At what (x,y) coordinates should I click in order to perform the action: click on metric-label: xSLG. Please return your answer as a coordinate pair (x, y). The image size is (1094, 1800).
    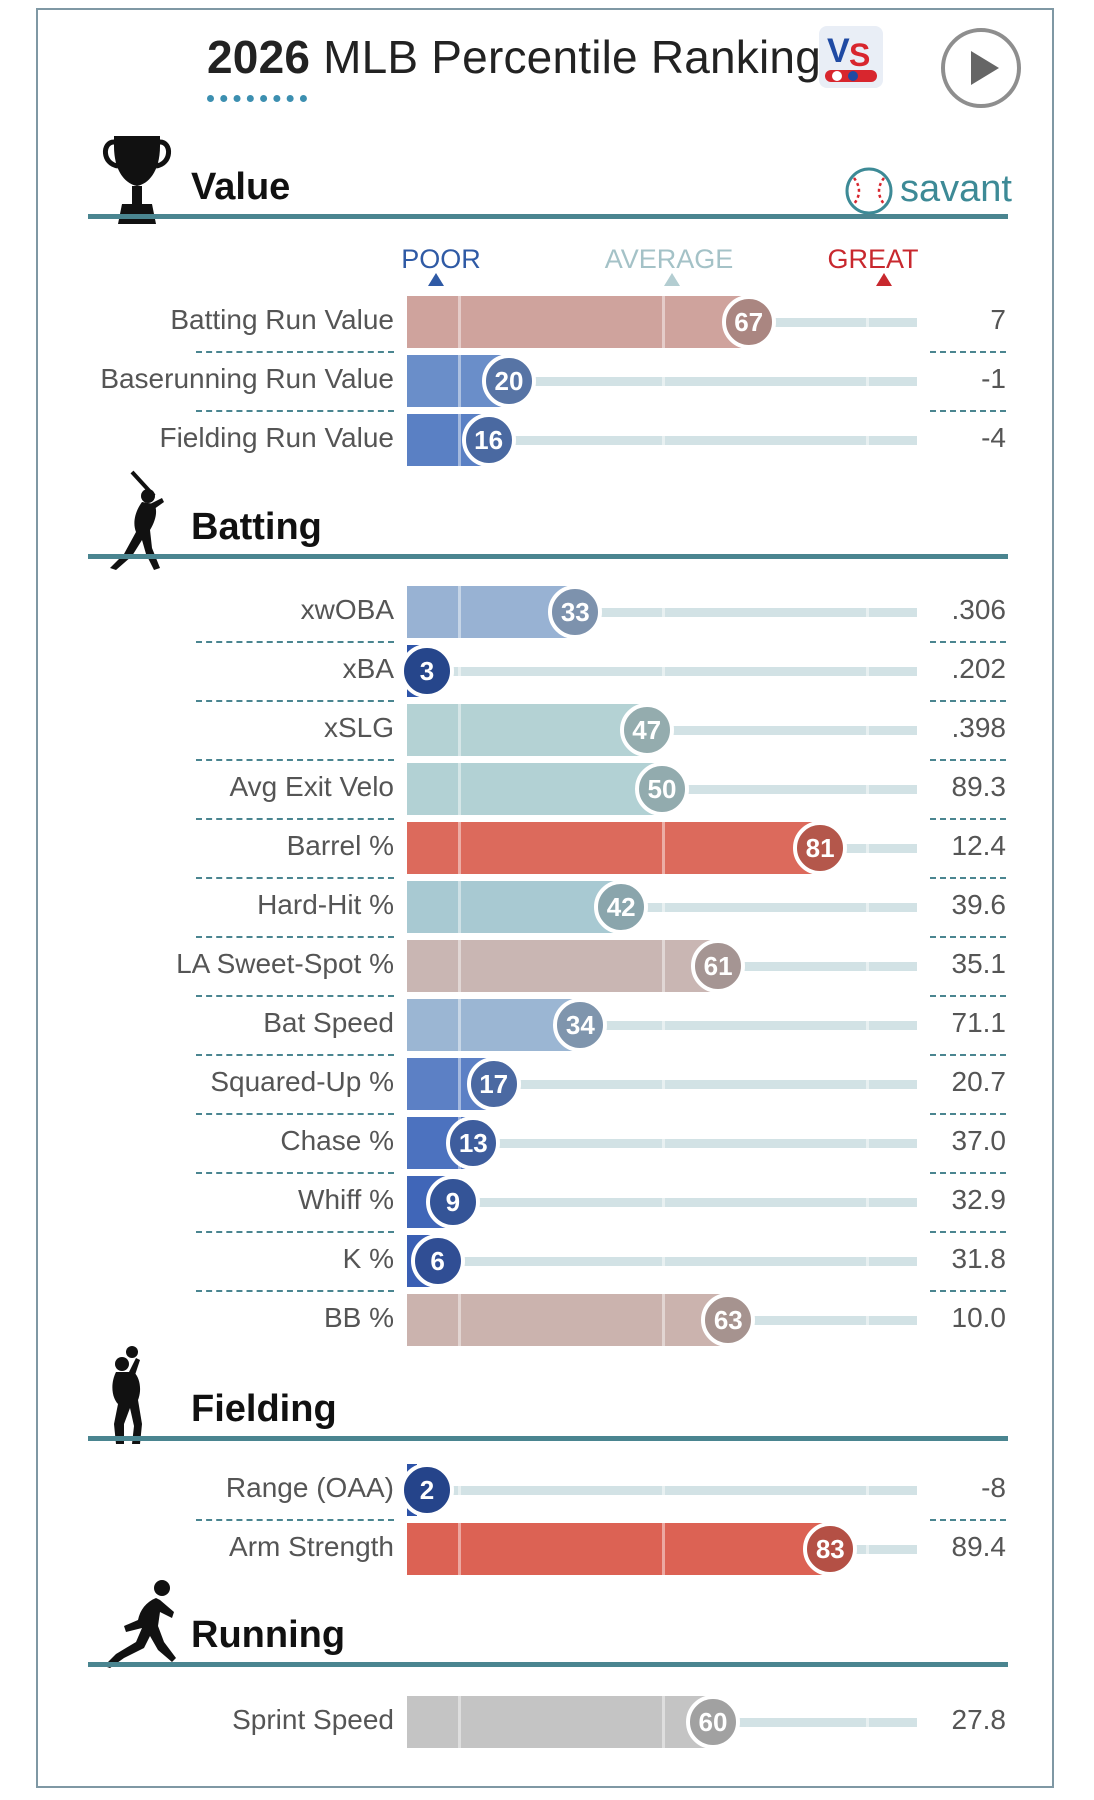
    Looking at the image, I should click on (358, 727).